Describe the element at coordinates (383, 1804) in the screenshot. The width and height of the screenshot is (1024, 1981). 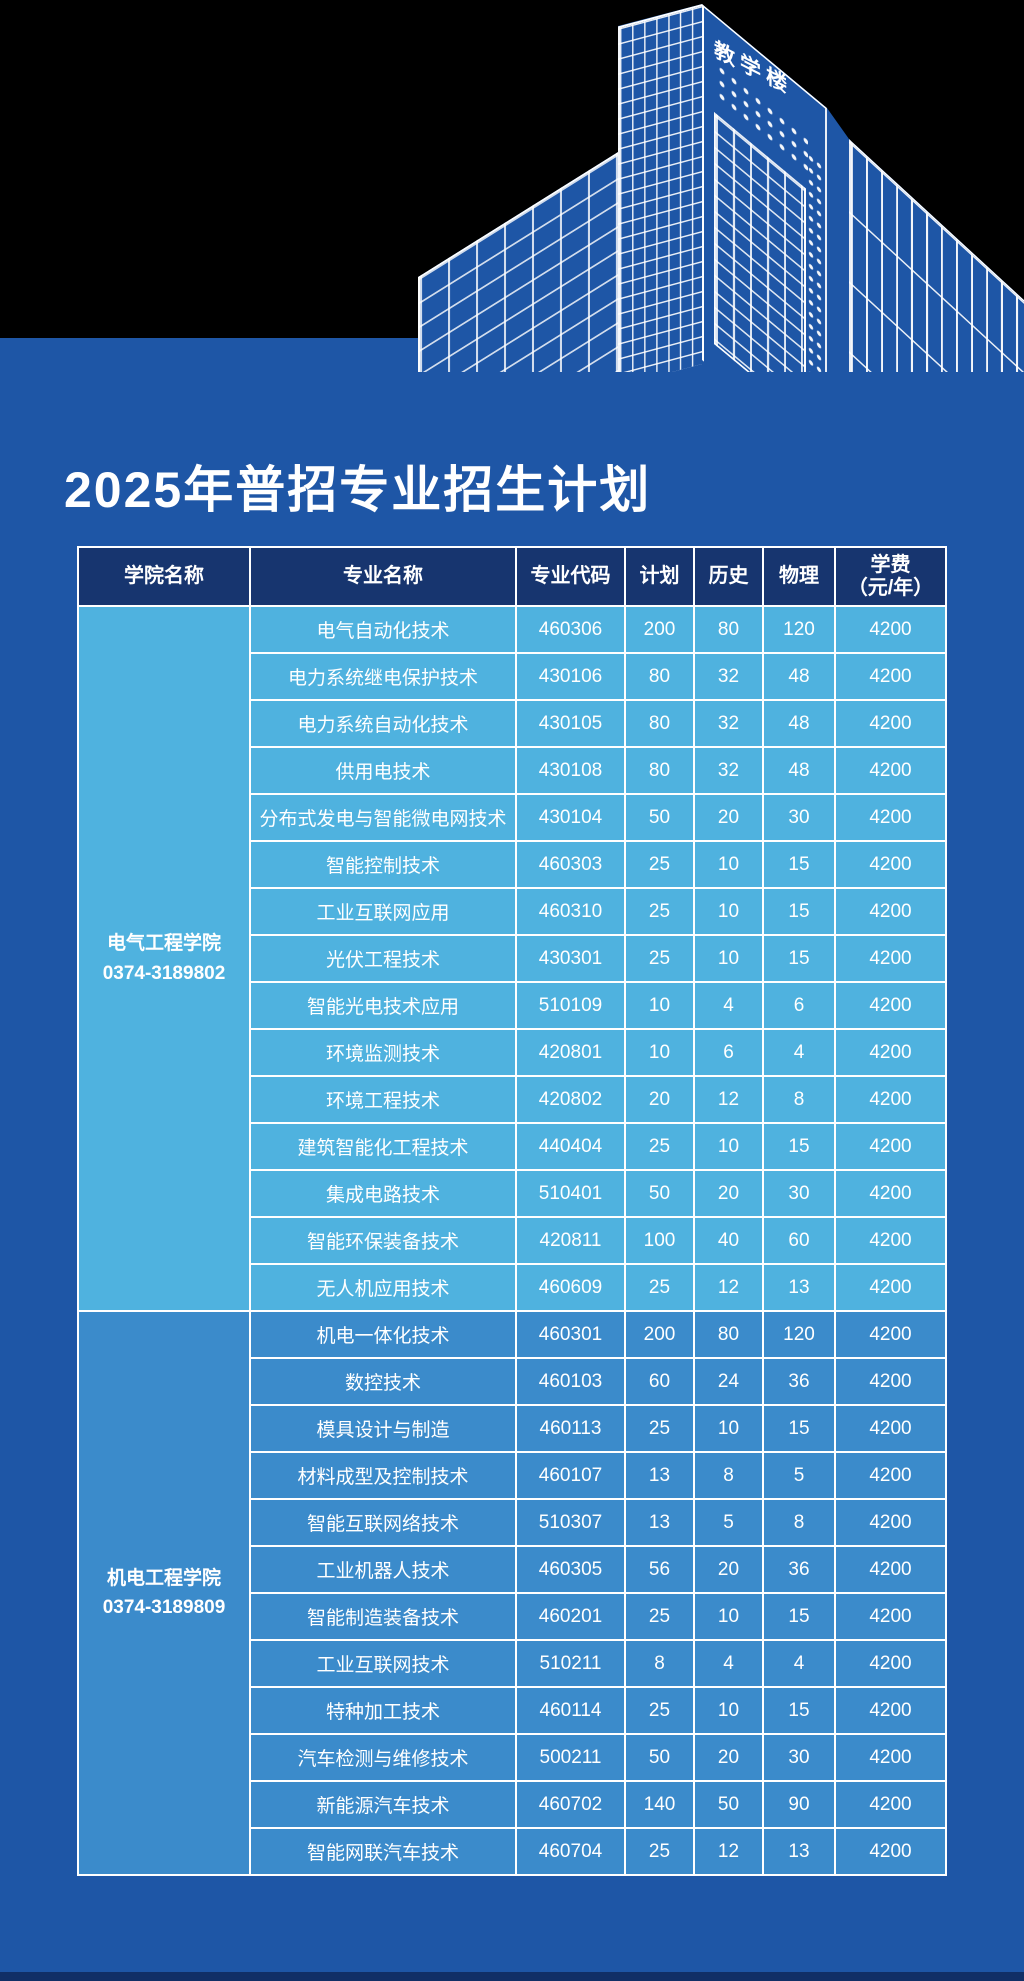
I see `major-name-cell: 新能源汽车技术` at that location.